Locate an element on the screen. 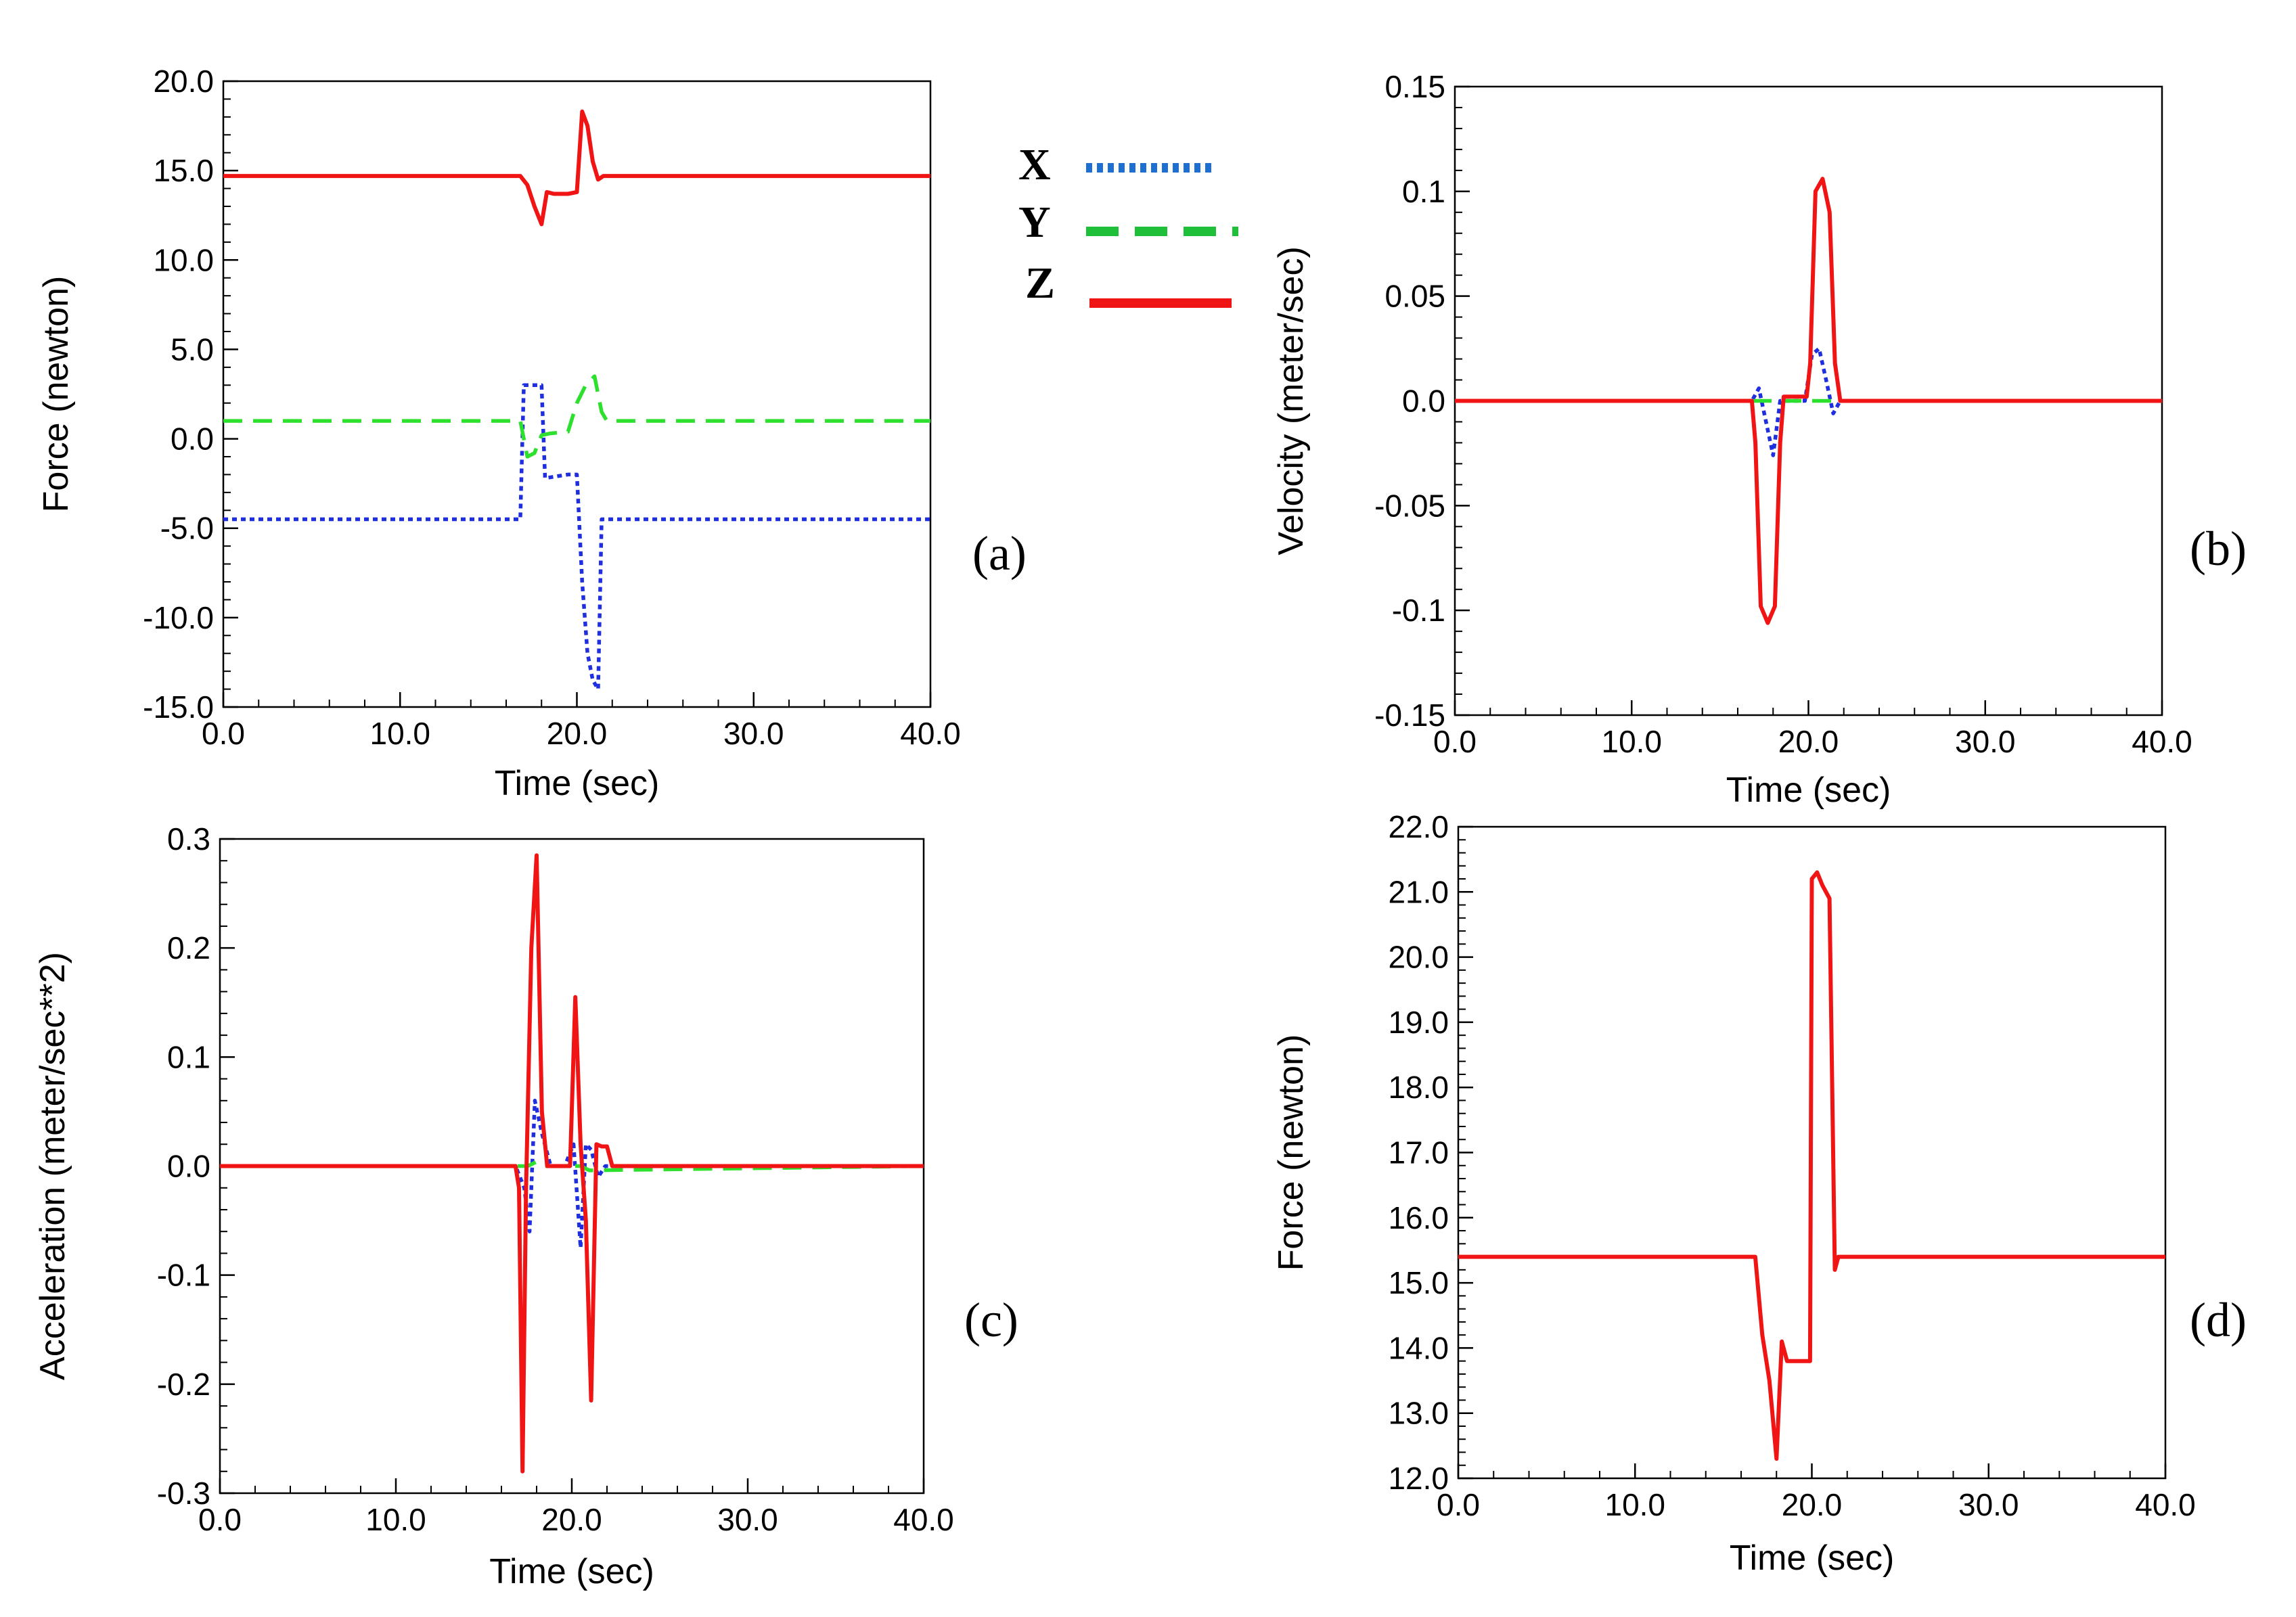  y-tick-label: -10.0 is located at coordinates (178, 617).